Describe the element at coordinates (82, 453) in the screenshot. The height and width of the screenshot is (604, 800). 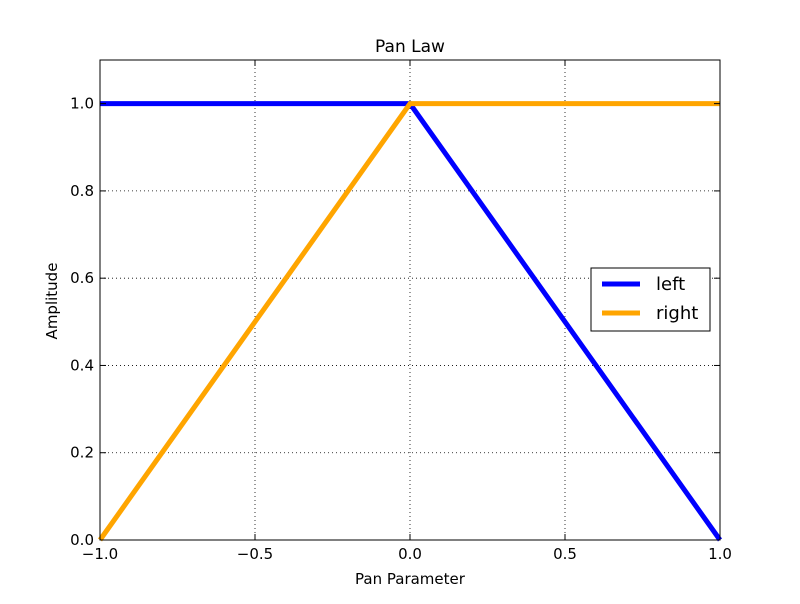
I see `y-tick-label: 0.2` at that location.